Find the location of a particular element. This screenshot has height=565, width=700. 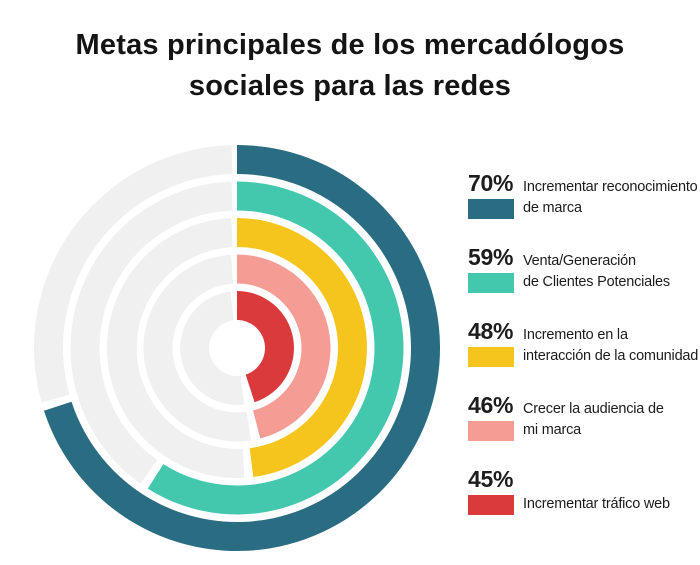

legend-item-left: 70% is located at coordinates (491, 195).